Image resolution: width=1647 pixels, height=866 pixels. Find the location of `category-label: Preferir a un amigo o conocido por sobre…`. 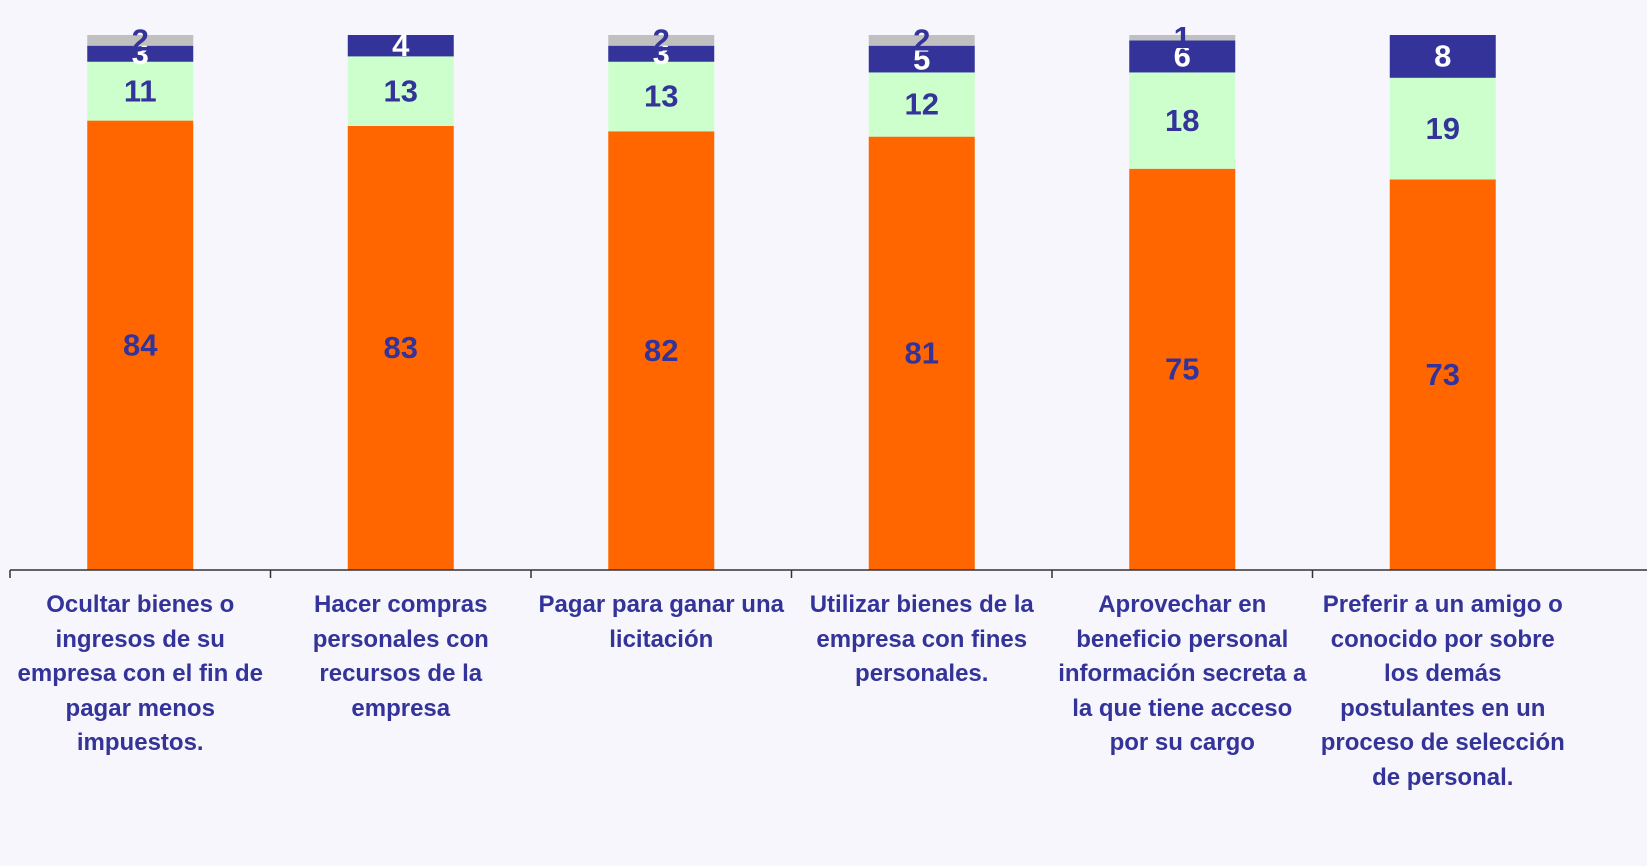

category-label: Preferir a un amigo o conocido por sobre… is located at coordinates (1442, 691).